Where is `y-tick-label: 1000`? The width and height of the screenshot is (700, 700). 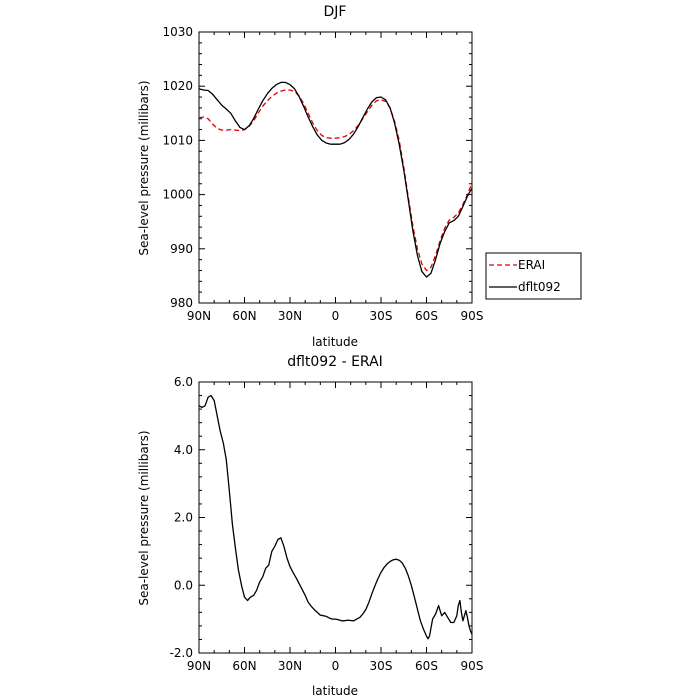 y-tick-label: 1000 is located at coordinates (177, 195).